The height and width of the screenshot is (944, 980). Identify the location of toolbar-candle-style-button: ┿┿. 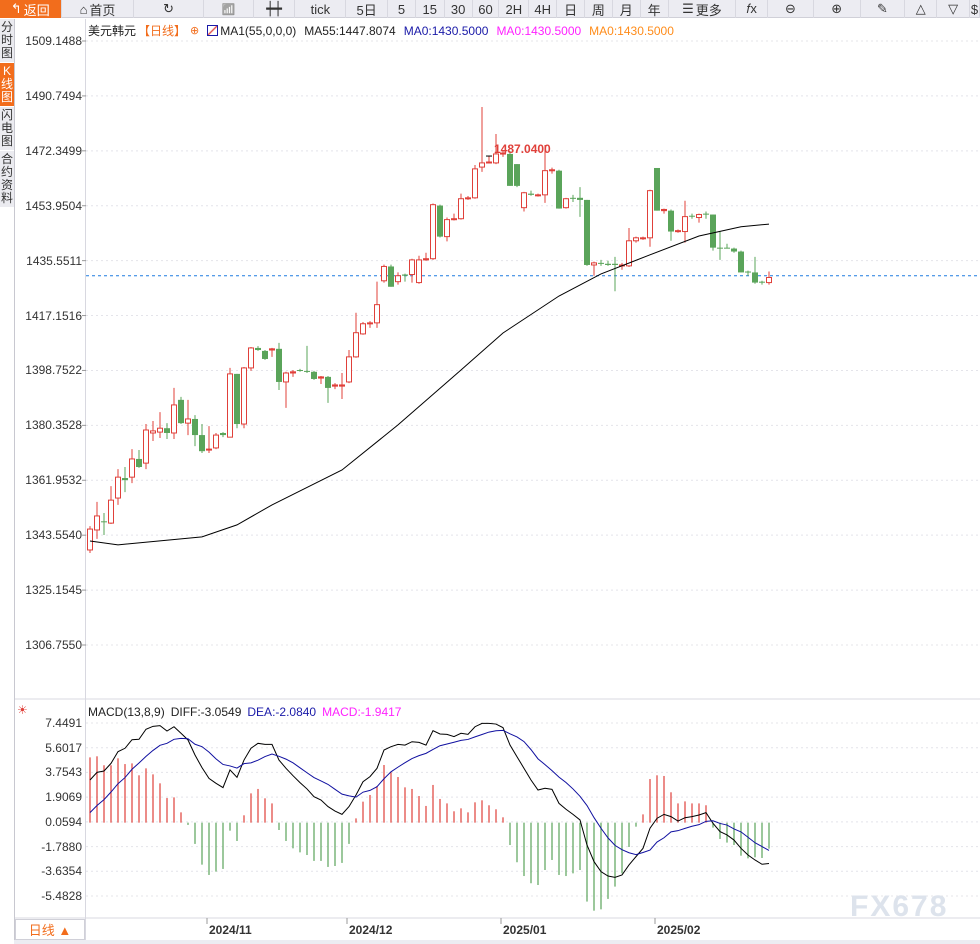
(275, 9).